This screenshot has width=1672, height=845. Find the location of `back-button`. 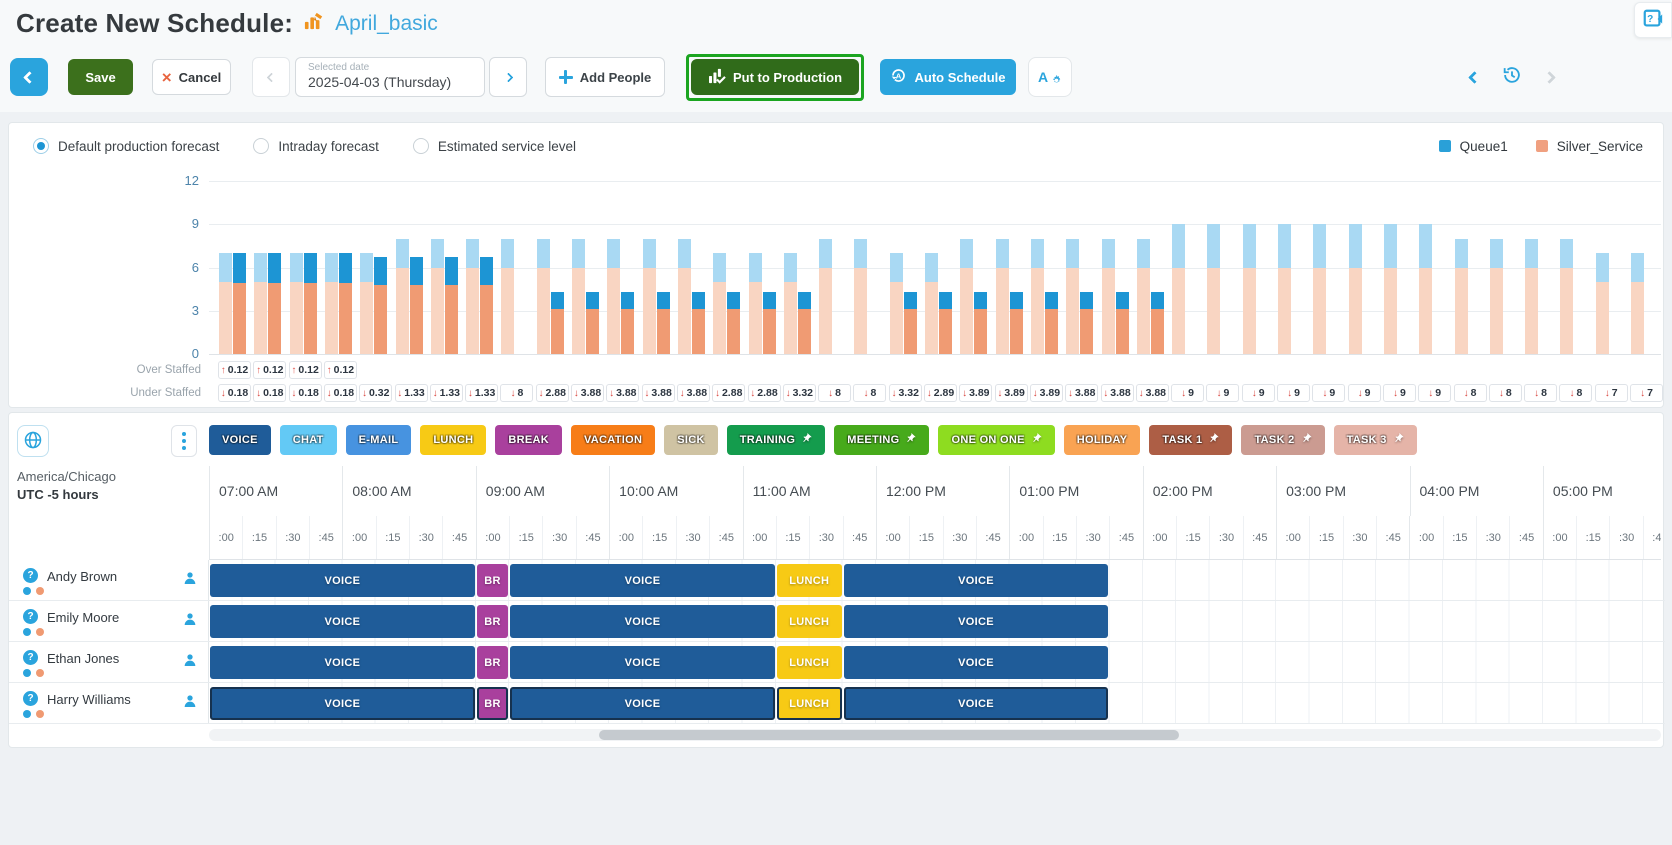

back-button is located at coordinates (29, 77).